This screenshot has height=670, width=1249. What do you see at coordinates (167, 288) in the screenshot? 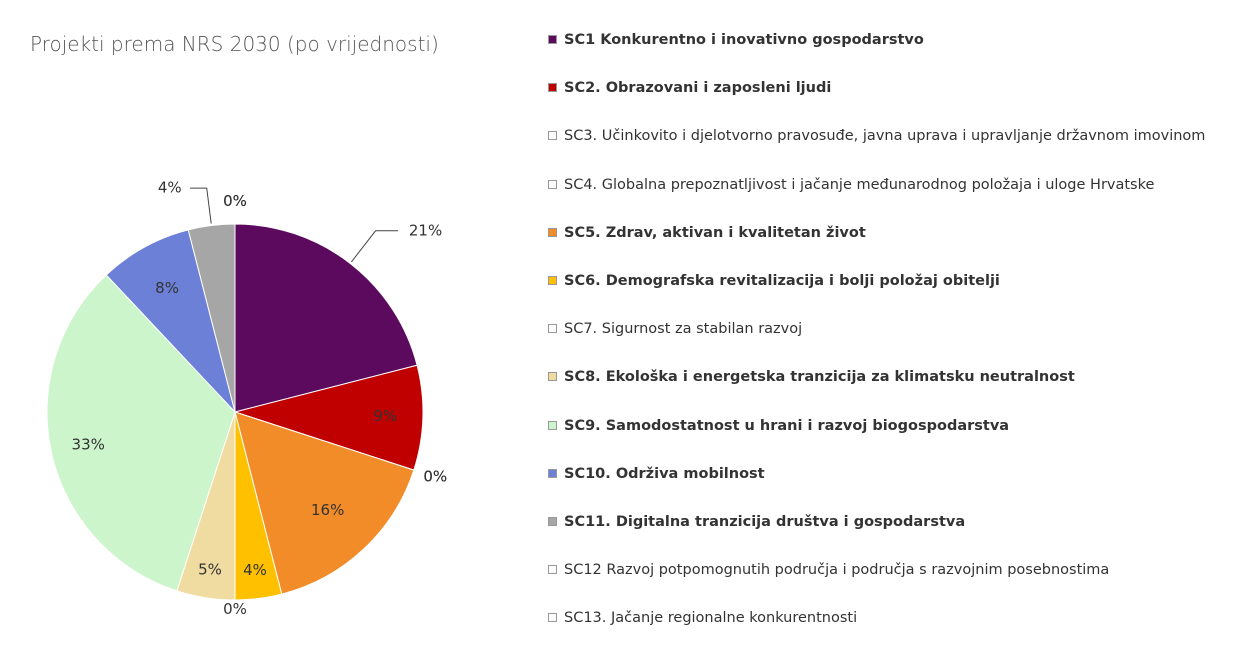
I see `data-label: 8%` at bounding box center [167, 288].